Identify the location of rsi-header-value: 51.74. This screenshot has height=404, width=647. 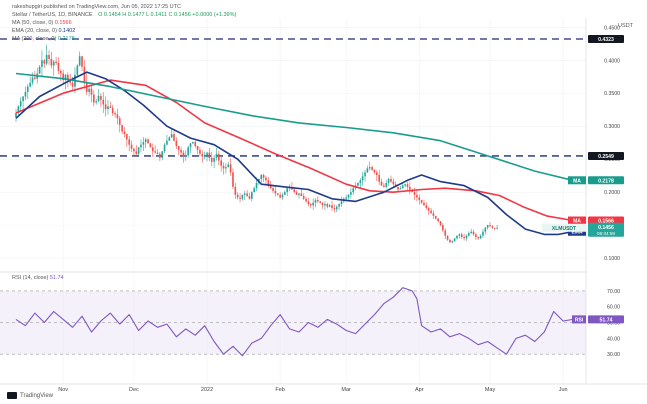
(56, 278).